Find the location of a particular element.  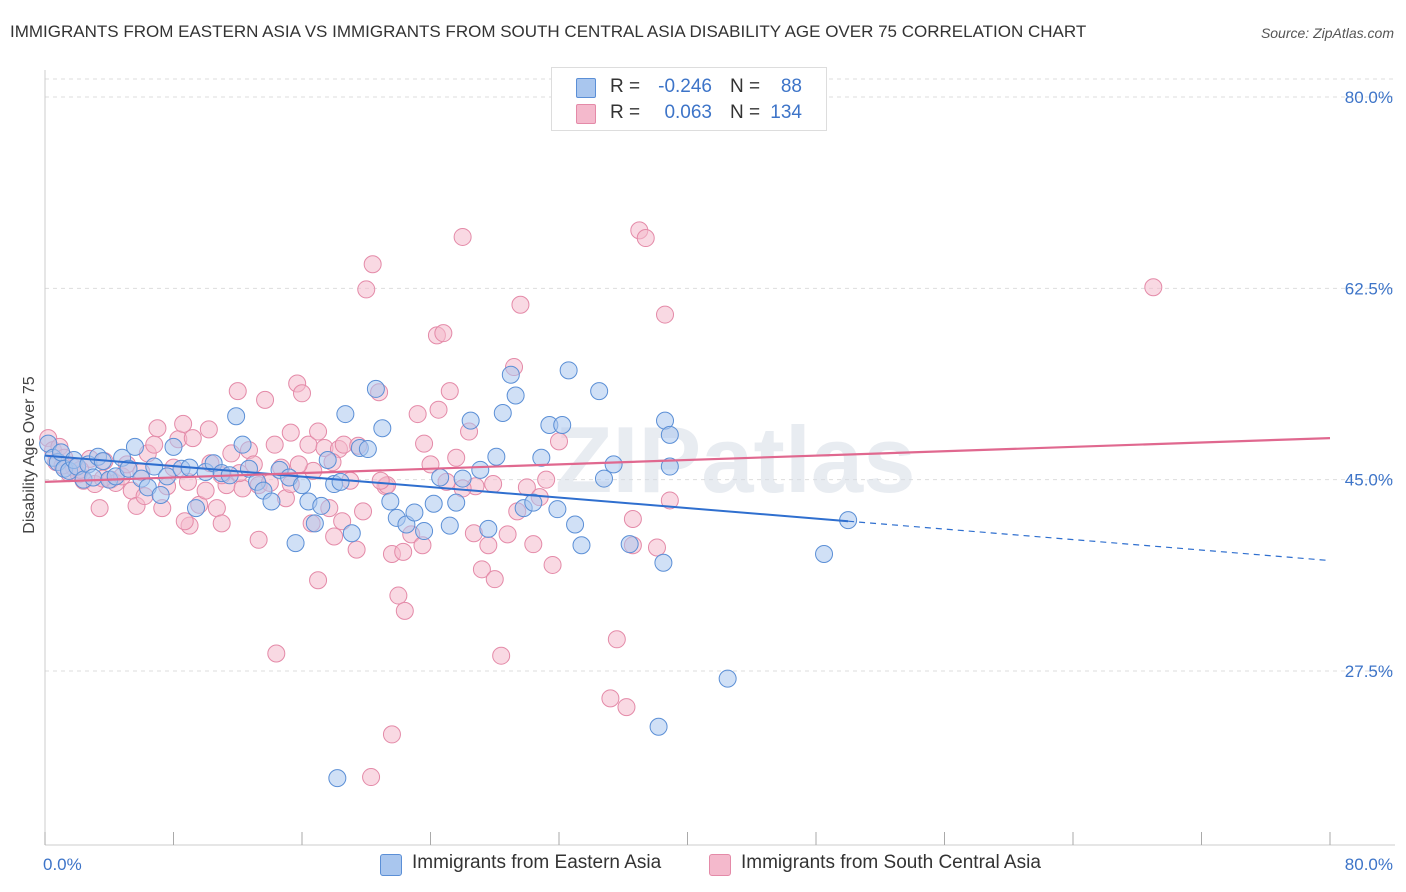

stats-legend: R = -0.246 N = 88 R = 0.063 N = 134 is located at coordinates (689, 99).